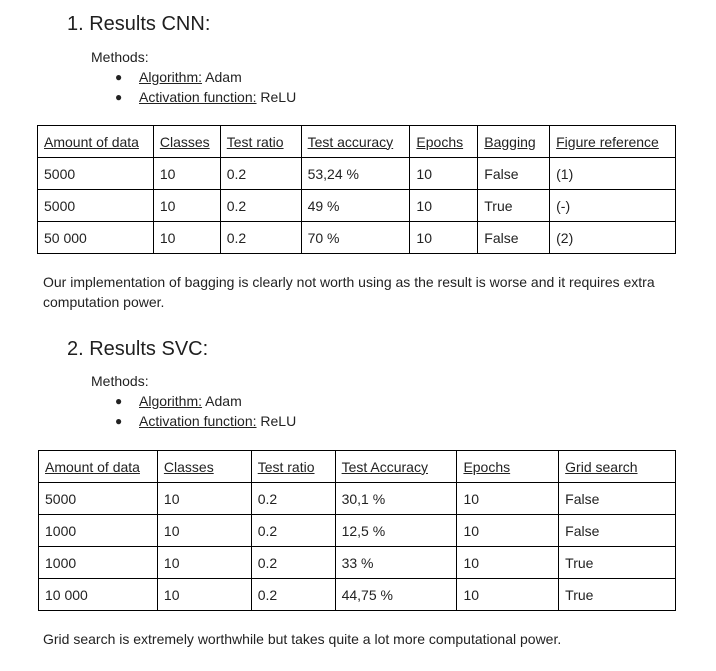 The height and width of the screenshot is (671, 716). What do you see at coordinates (514, 141) in the screenshot?
I see `column-header: Bagging` at bounding box center [514, 141].